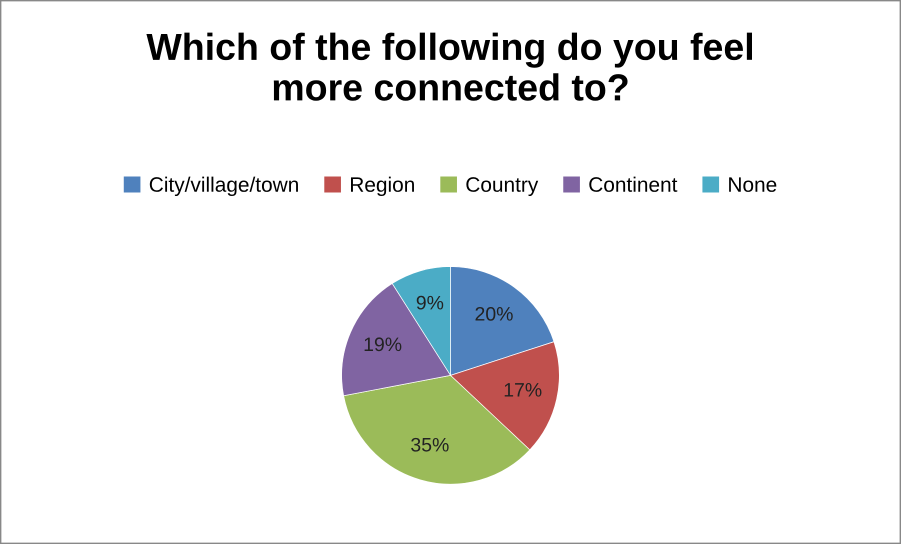 This screenshot has height=544, width=901. I want to click on legend-label: City/village/town, so click(224, 186).